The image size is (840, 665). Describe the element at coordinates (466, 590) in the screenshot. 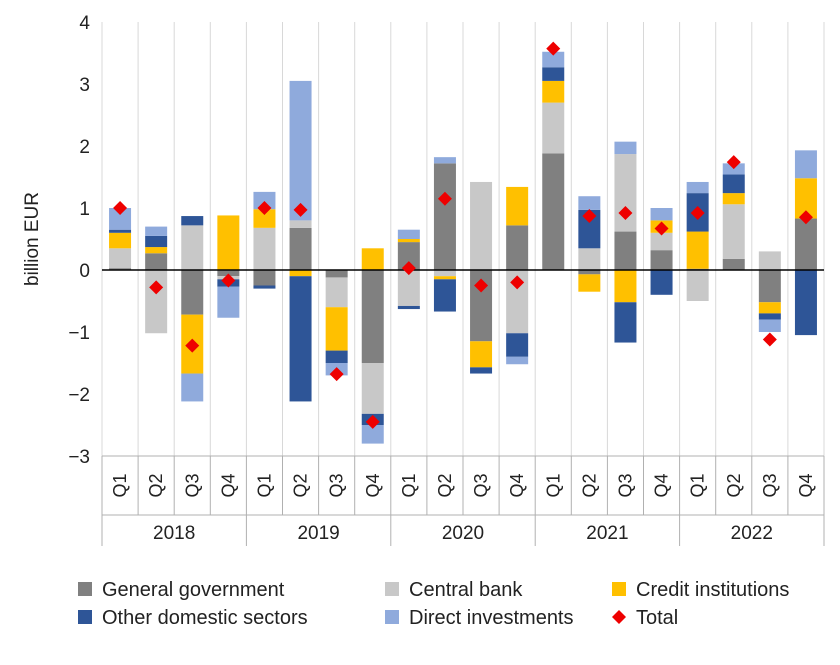

I see `legend-label: Central bank` at that location.